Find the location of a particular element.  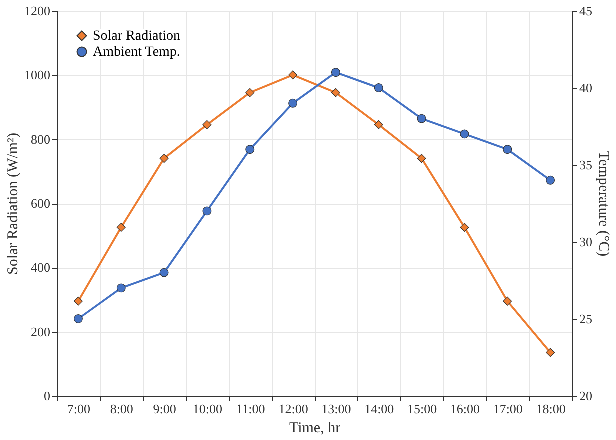

x-tick-label: 11:00 is located at coordinates (251, 409).